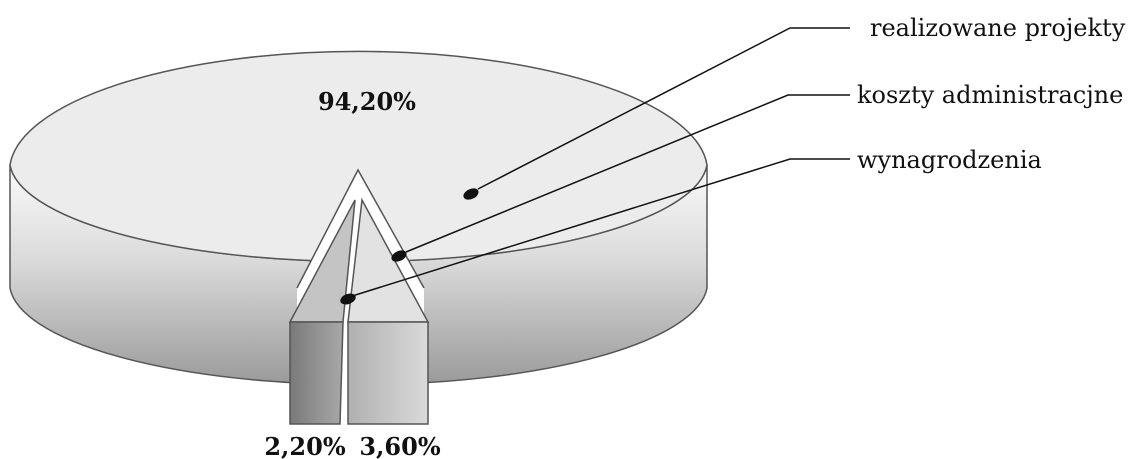 The image size is (1131, 459). Describe the element at coordinates (949, 160) in the screenshot. I see `legend-label: wynagrodzenia` at that location.